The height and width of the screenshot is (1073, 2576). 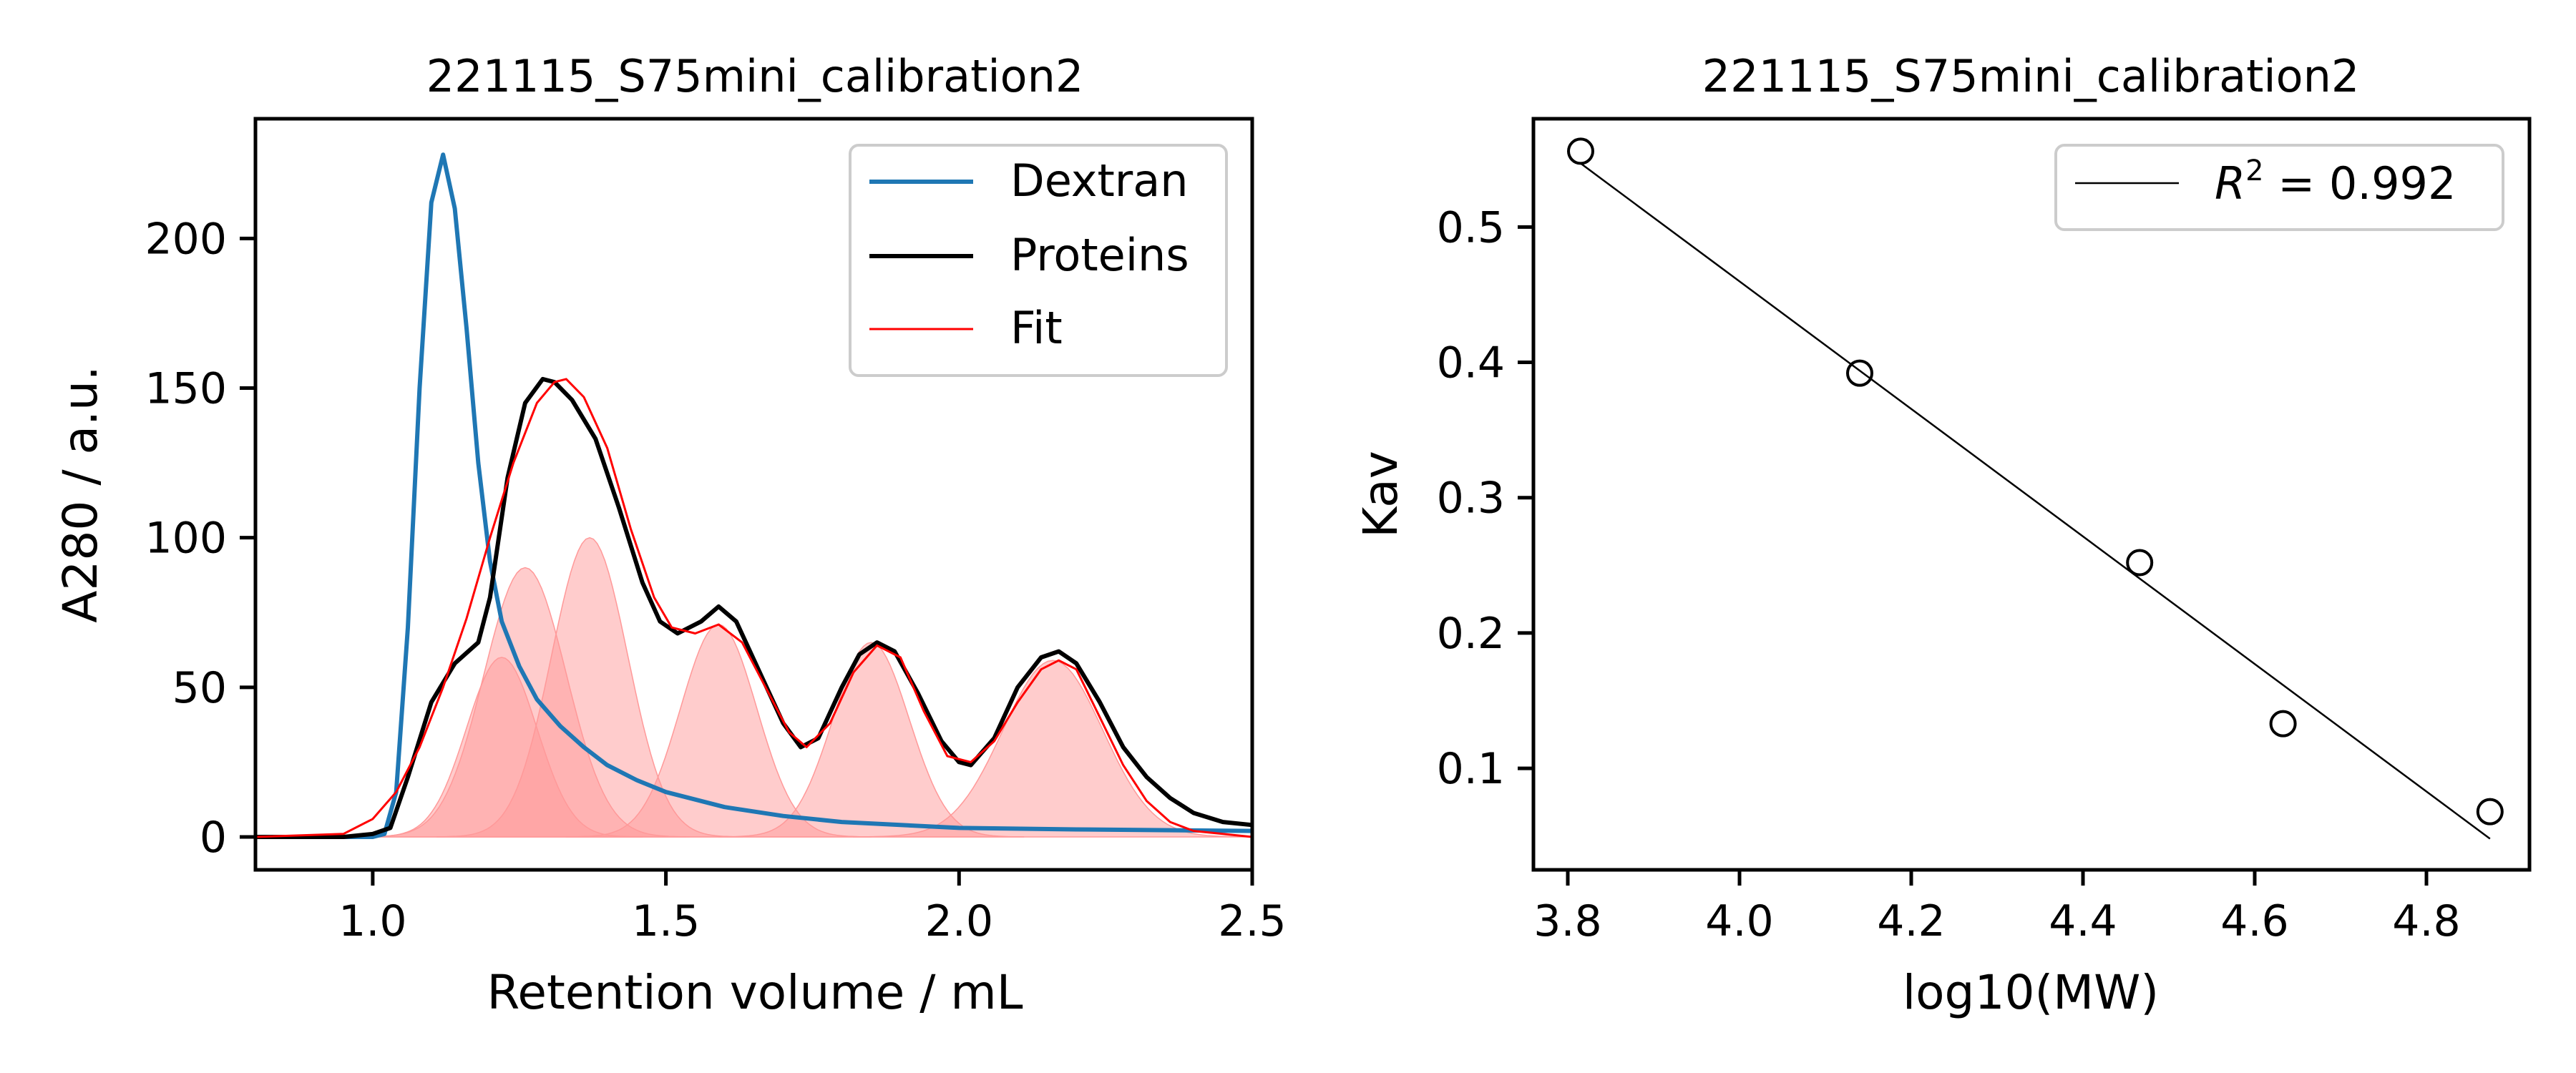 What do you see at coordinates (372, 921) in the screenshot?
I see `left-x-tick-label: 1.0` at bounding box center [372, 921].